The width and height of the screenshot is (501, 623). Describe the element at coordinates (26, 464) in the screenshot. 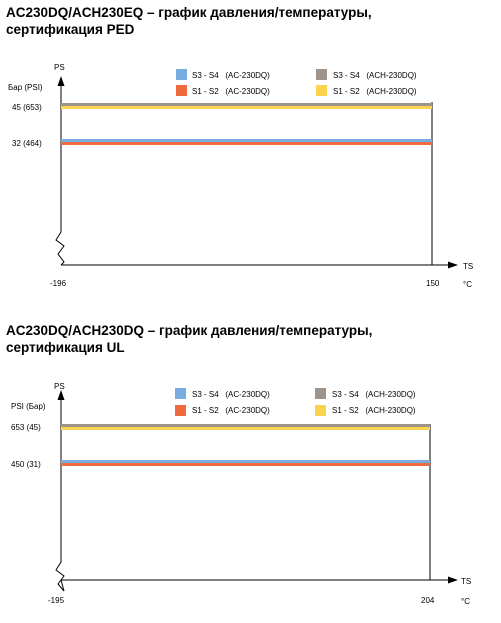

I see `y-tick-label-low: 450 (31)` at that location.